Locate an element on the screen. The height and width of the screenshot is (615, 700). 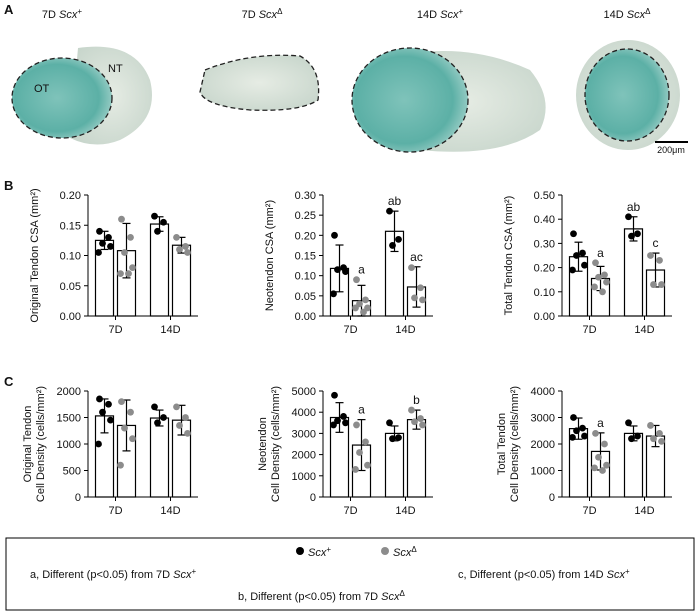
error-bar is located at coordinates (361, 445).